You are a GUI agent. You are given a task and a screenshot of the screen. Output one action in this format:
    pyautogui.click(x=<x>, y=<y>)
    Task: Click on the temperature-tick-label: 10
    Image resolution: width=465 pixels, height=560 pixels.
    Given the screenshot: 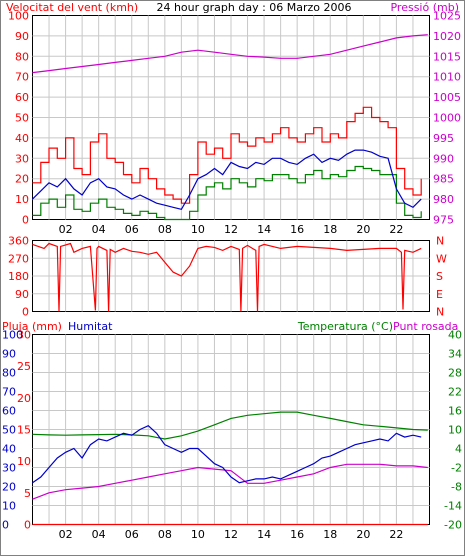 What is the action you would take?
    pyautogui.click(x=455, y=430)
    